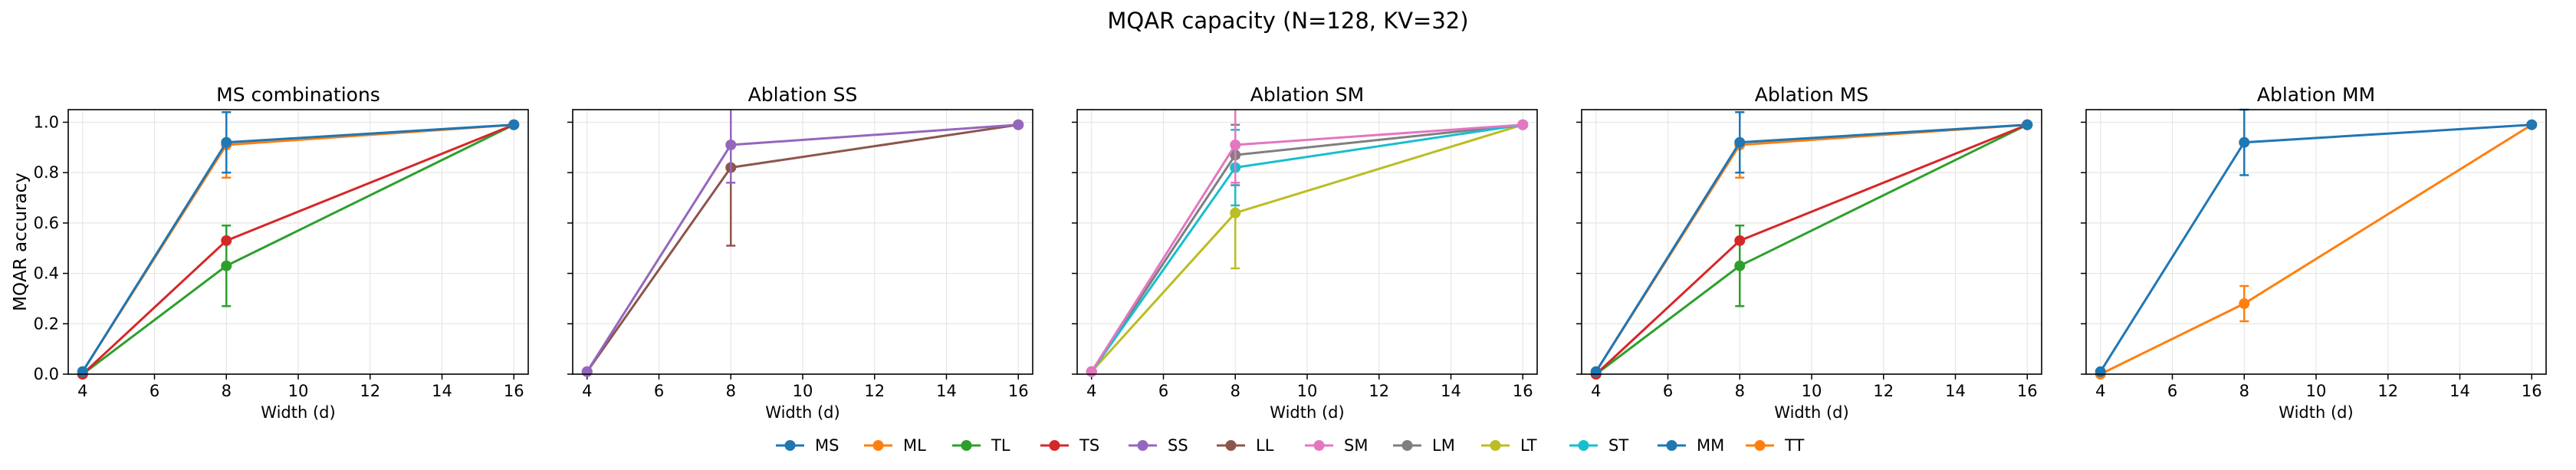 Image resolution: width=2576 pixels, height=470 pixels. What do you see at coordinates (1287, 21) in the screenshot?
I see `figure-title: MQAR capacity (N=128, KV=32)` at bounding box center [1287, 21].